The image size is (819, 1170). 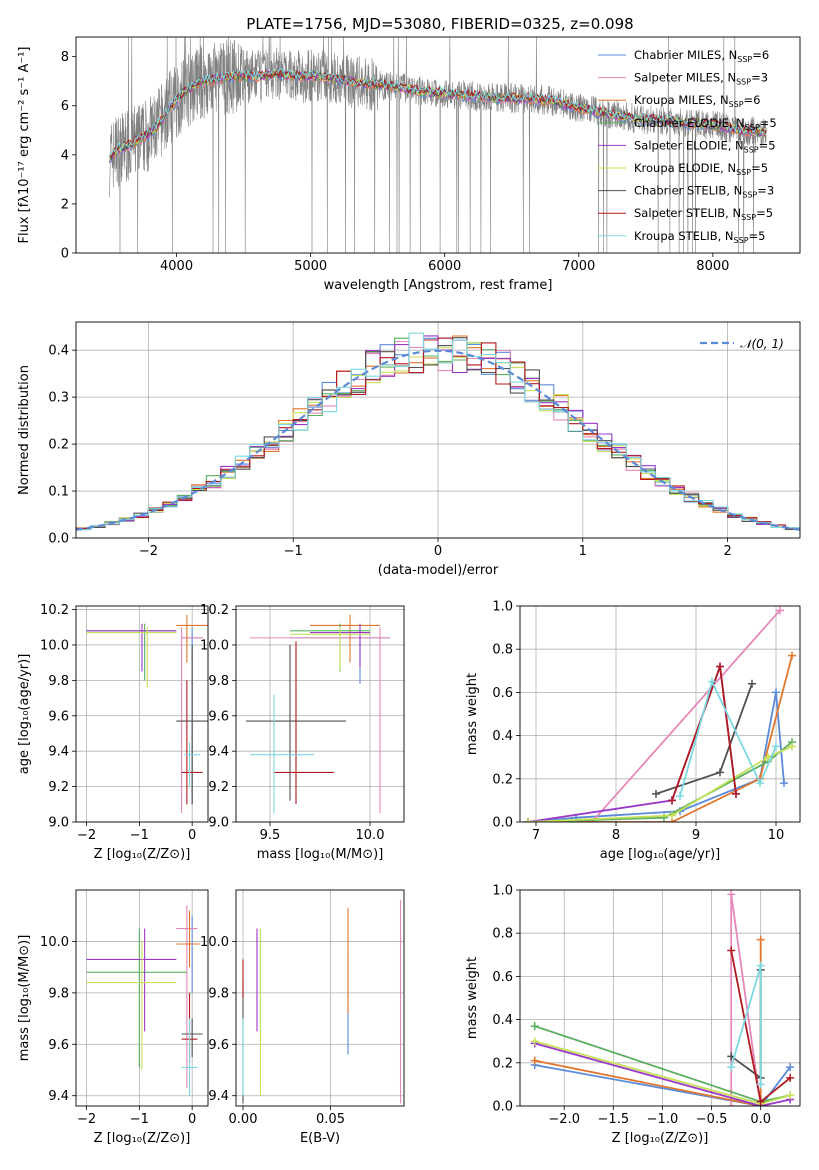 What do you see at coordinates (142, 714) in the screenshot?
I see `axes-frame-age_vs_Z` at bounding box center [142, 714].